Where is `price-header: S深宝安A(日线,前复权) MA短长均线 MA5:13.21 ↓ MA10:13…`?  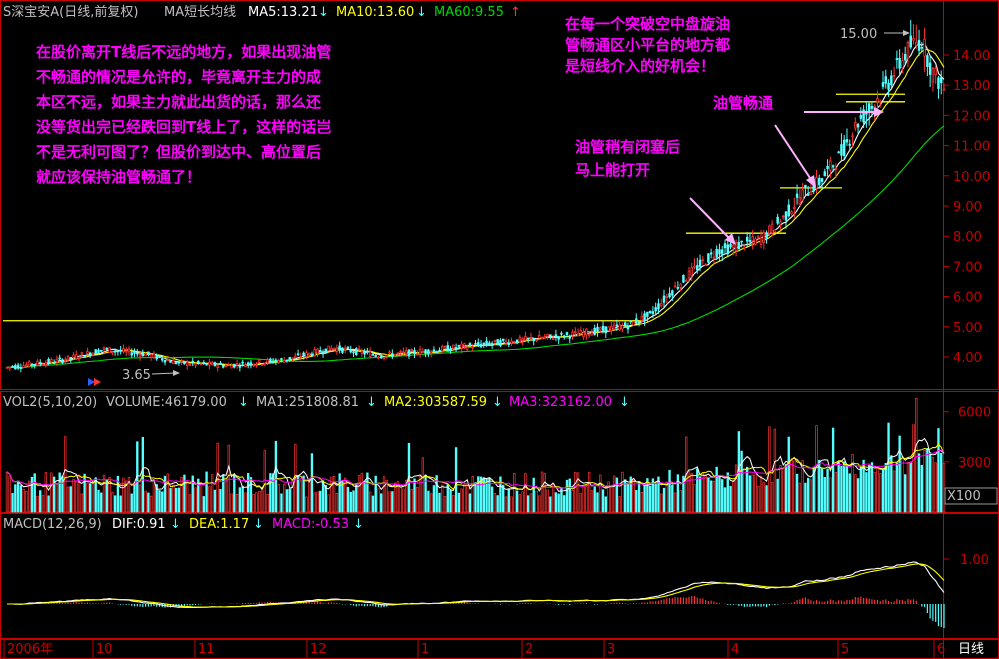 price-header: S深宝安A(日线,前复权) MA短长均线 MA5:13.21 ↓ MA10:13… is located at coordinates (262, 12).